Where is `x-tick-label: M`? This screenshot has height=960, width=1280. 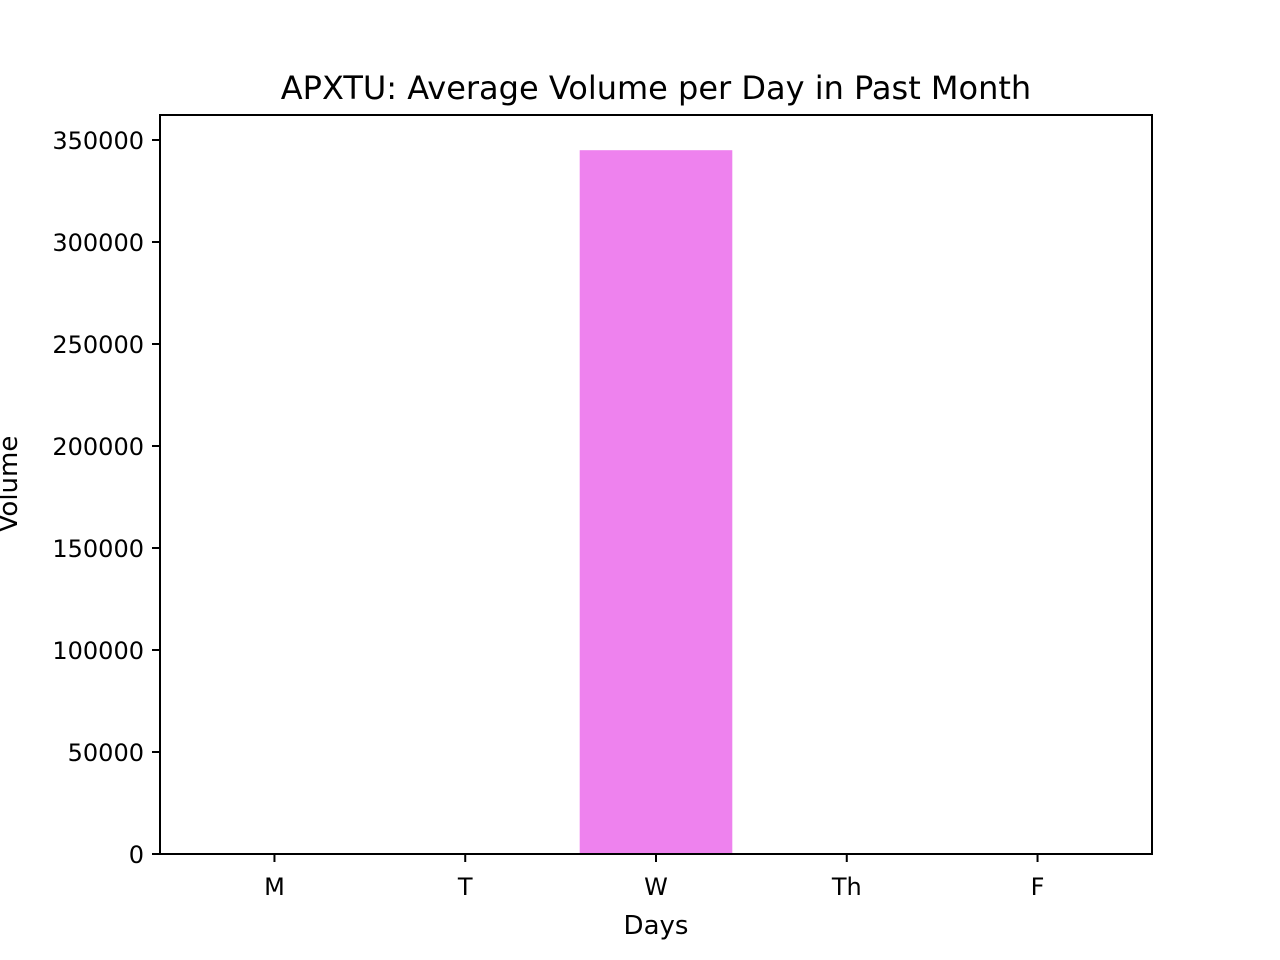 x-tick-label: M is located at coordinates (274, 887).